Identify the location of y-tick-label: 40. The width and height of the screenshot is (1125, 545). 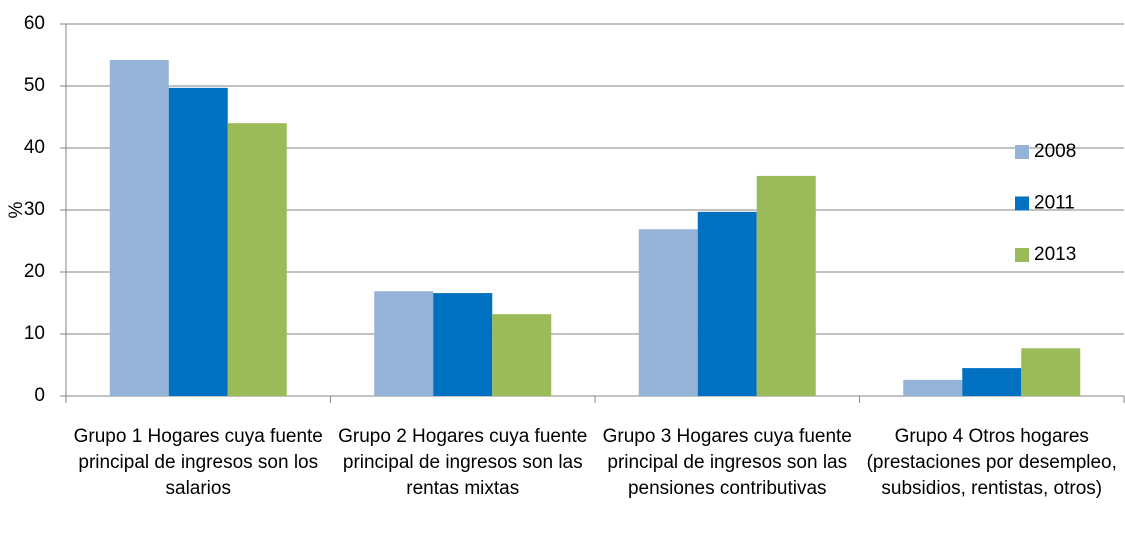
(34, 147).